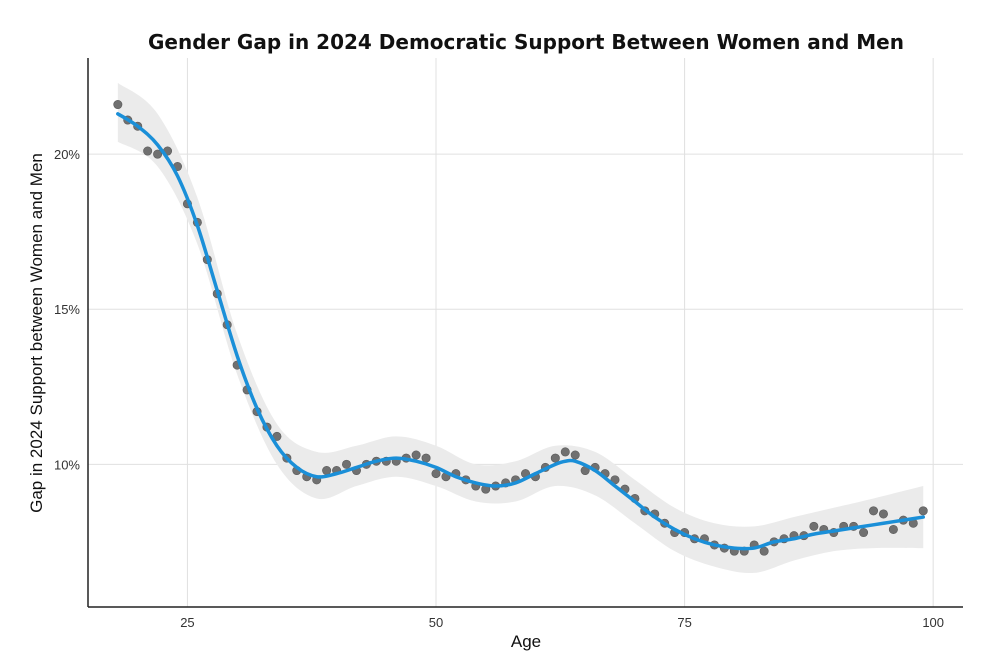 Image resolution: width=1000 pixels, height=664 pixels. Describe the element at coordinates (933, 622) in the screenshot. I see `x-tick-label: 100` at that location.